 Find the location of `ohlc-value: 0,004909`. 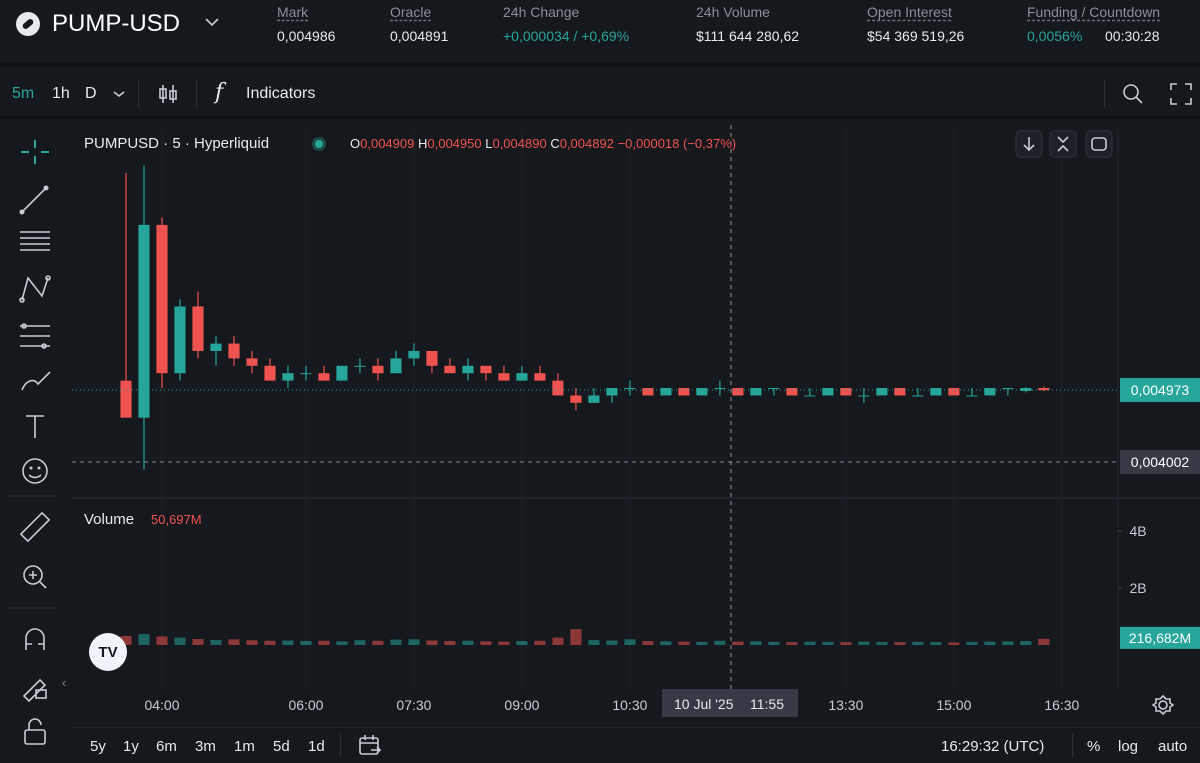

ohlc-value: 0,004909 is located at coordinates (387, 143).